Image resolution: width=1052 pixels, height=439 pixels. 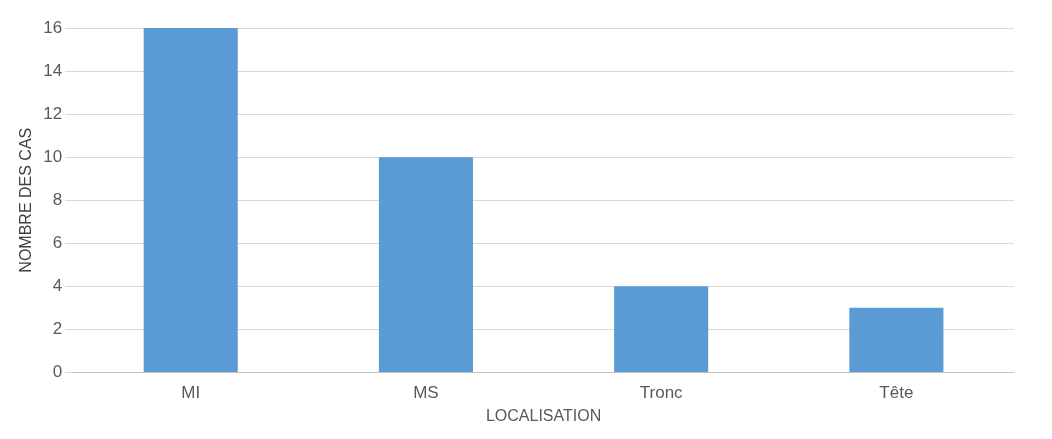 What do you see at coordinates (53, 156) in the screenshot?
I see `y-tick-label: 10` at bounding box center [53, 156].